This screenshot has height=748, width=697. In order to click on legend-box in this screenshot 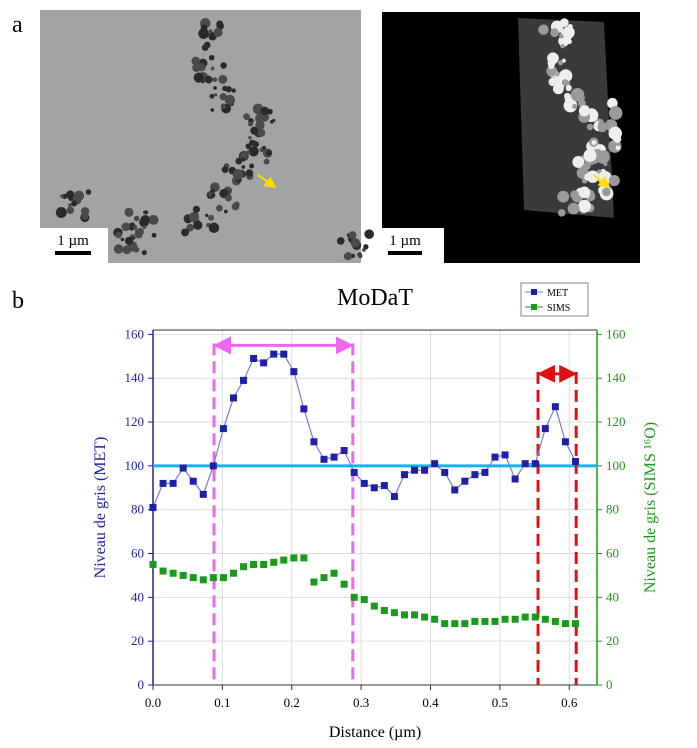, I will do `click(554, 299)`.